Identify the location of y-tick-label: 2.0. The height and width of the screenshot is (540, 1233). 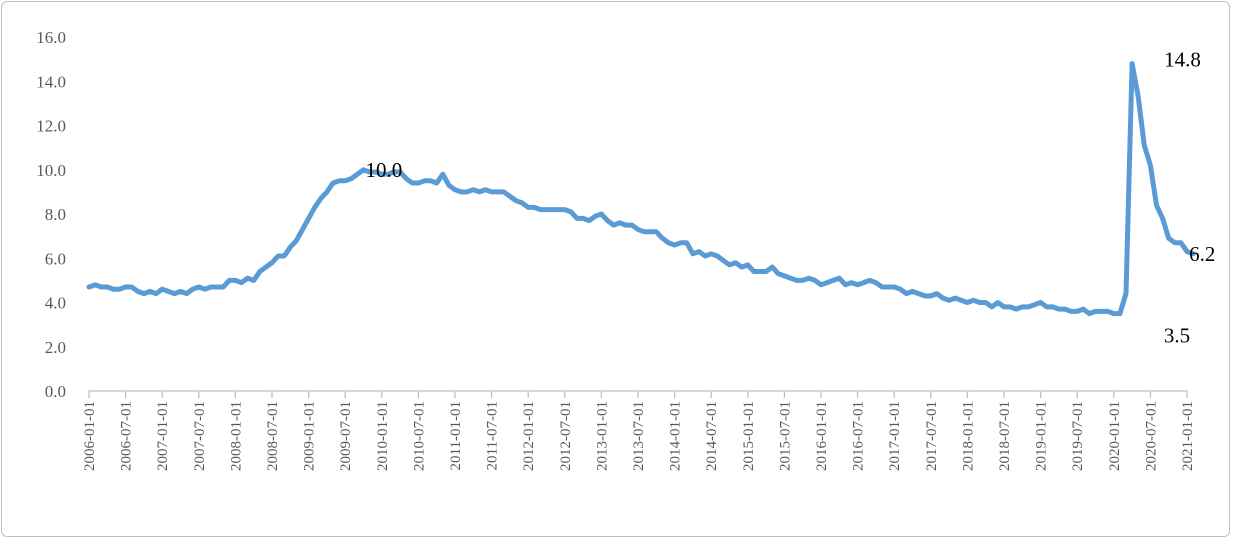
(55, 347).